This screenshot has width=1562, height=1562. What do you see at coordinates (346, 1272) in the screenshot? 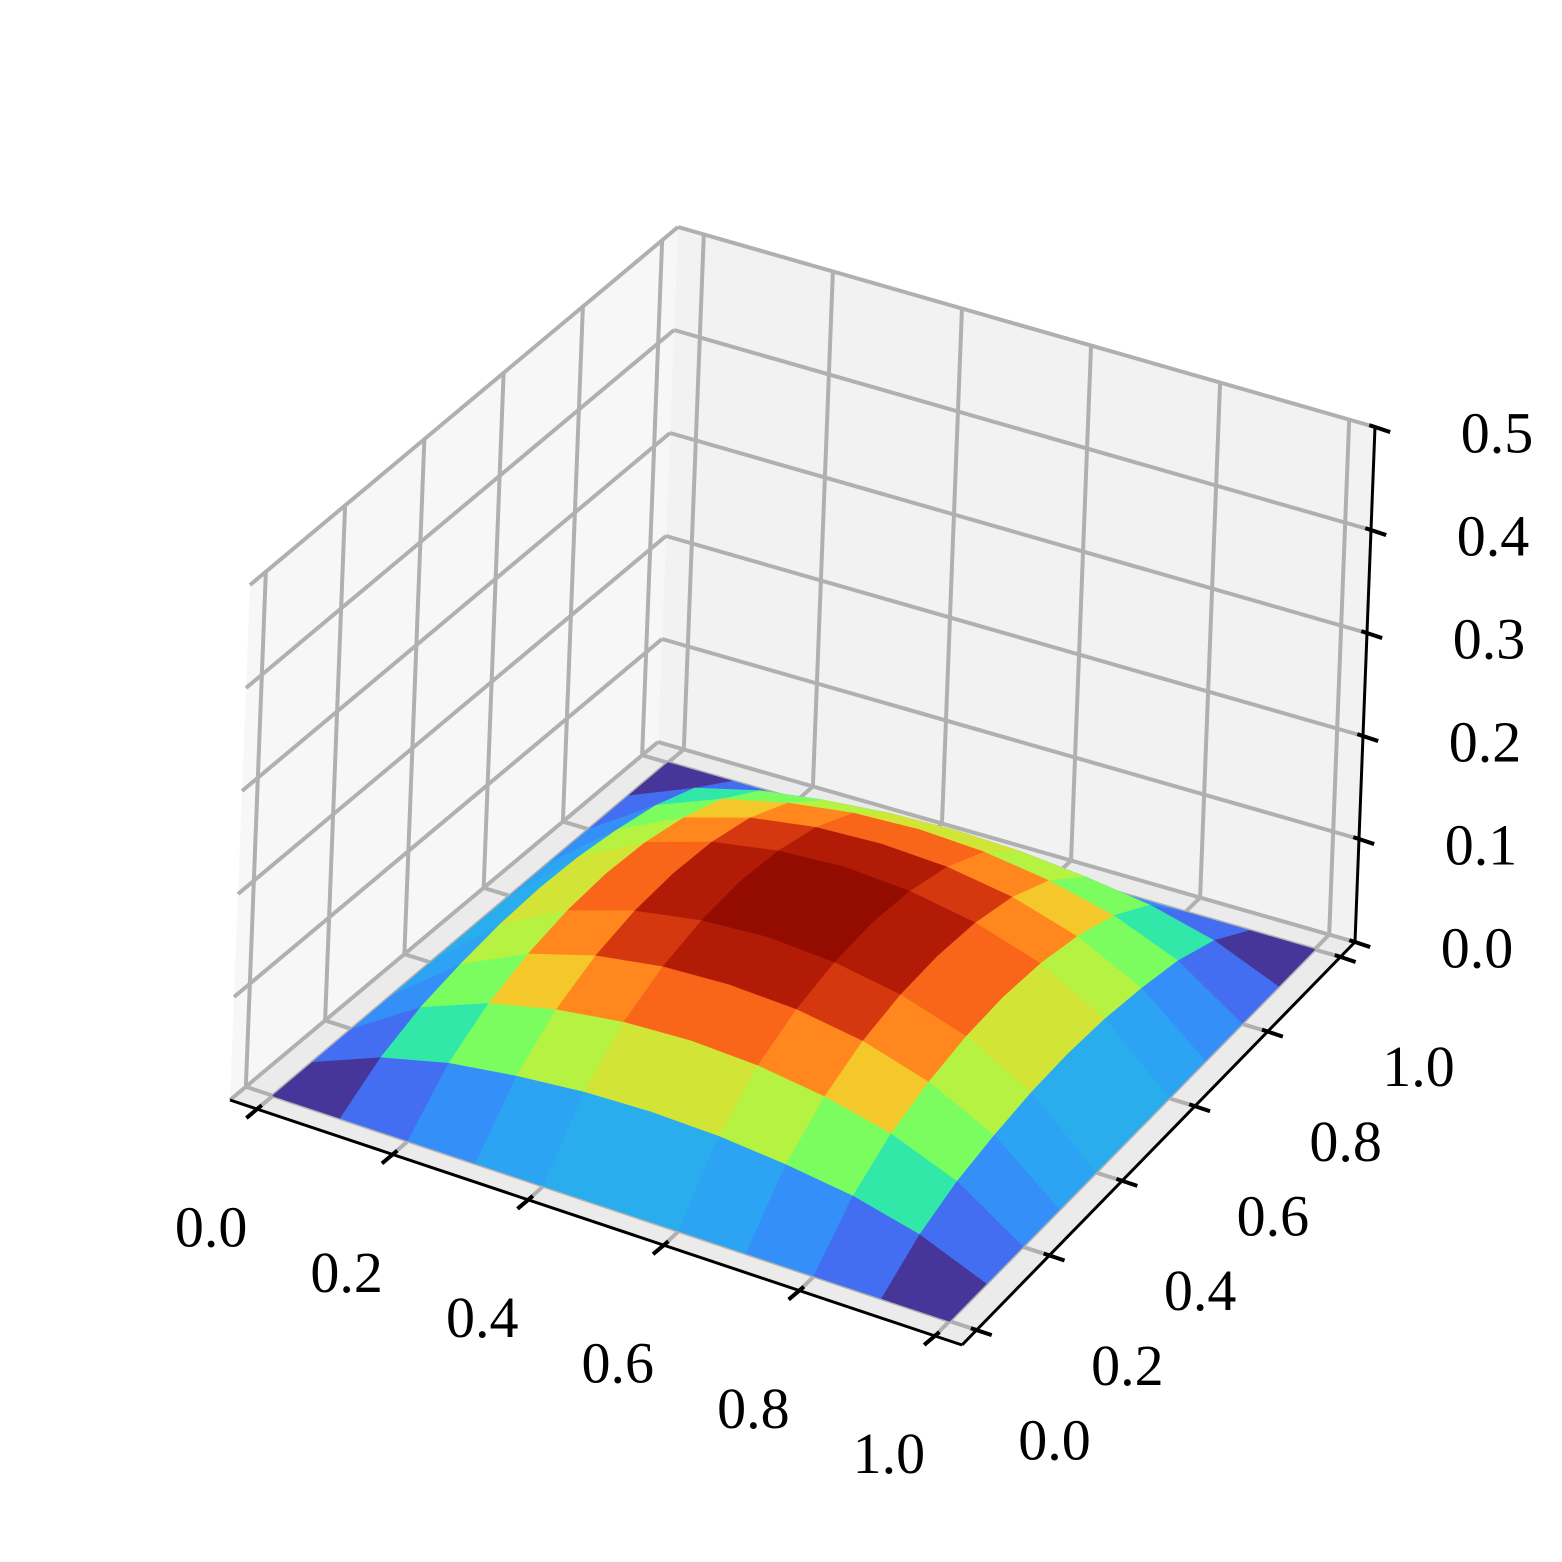
I see `x-tick-label: 0.2` at bounding box center [346, 1272].